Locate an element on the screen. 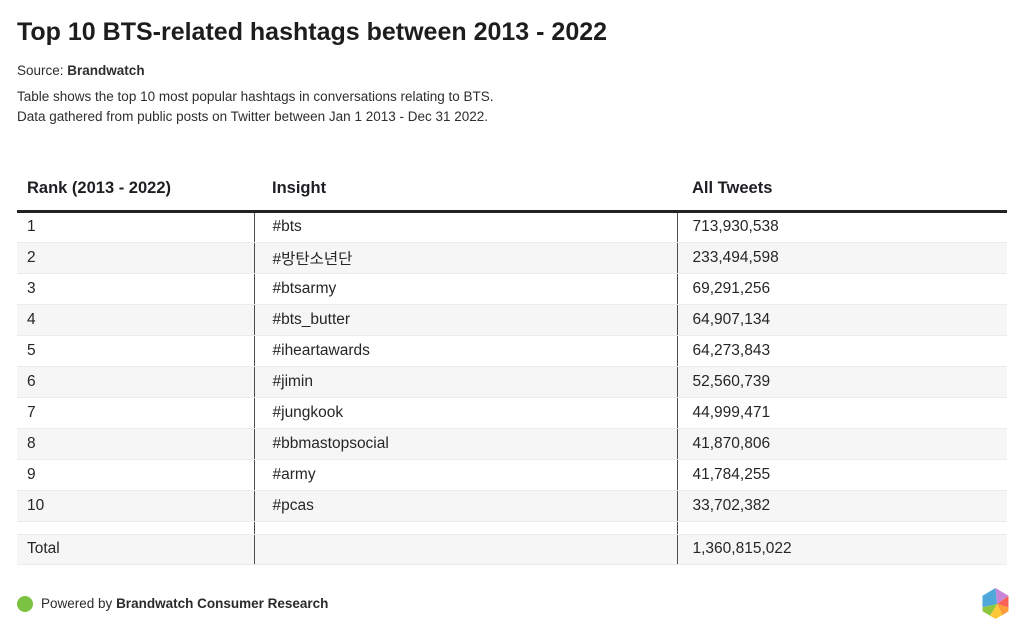  green-dot-icon is located at coordinates (25, 603).